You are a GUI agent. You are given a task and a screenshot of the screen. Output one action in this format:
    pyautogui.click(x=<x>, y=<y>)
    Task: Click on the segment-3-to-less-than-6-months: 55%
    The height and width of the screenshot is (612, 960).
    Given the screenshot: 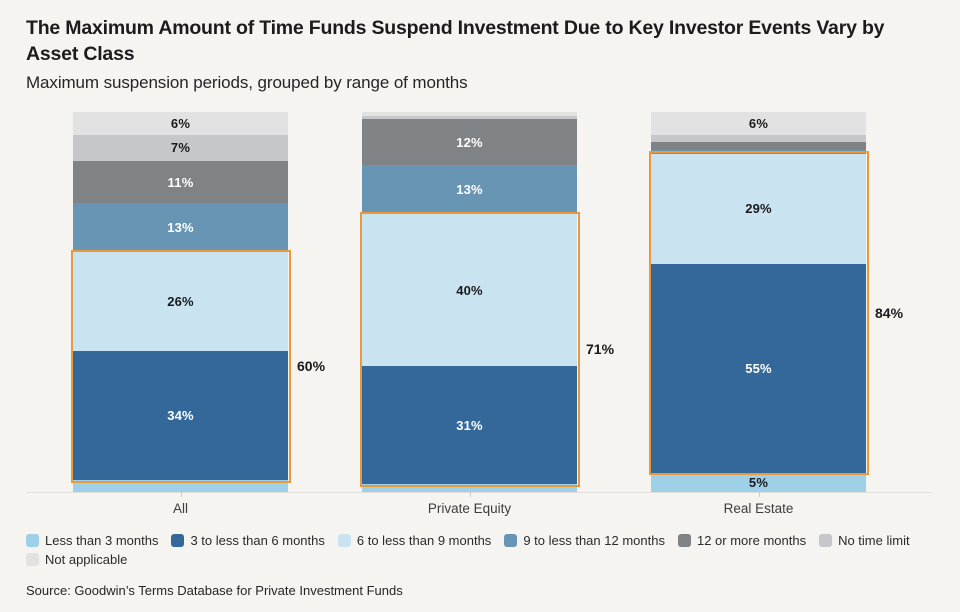 What is the action you would take?
    pyautogui.click(x=758, y=368)
    